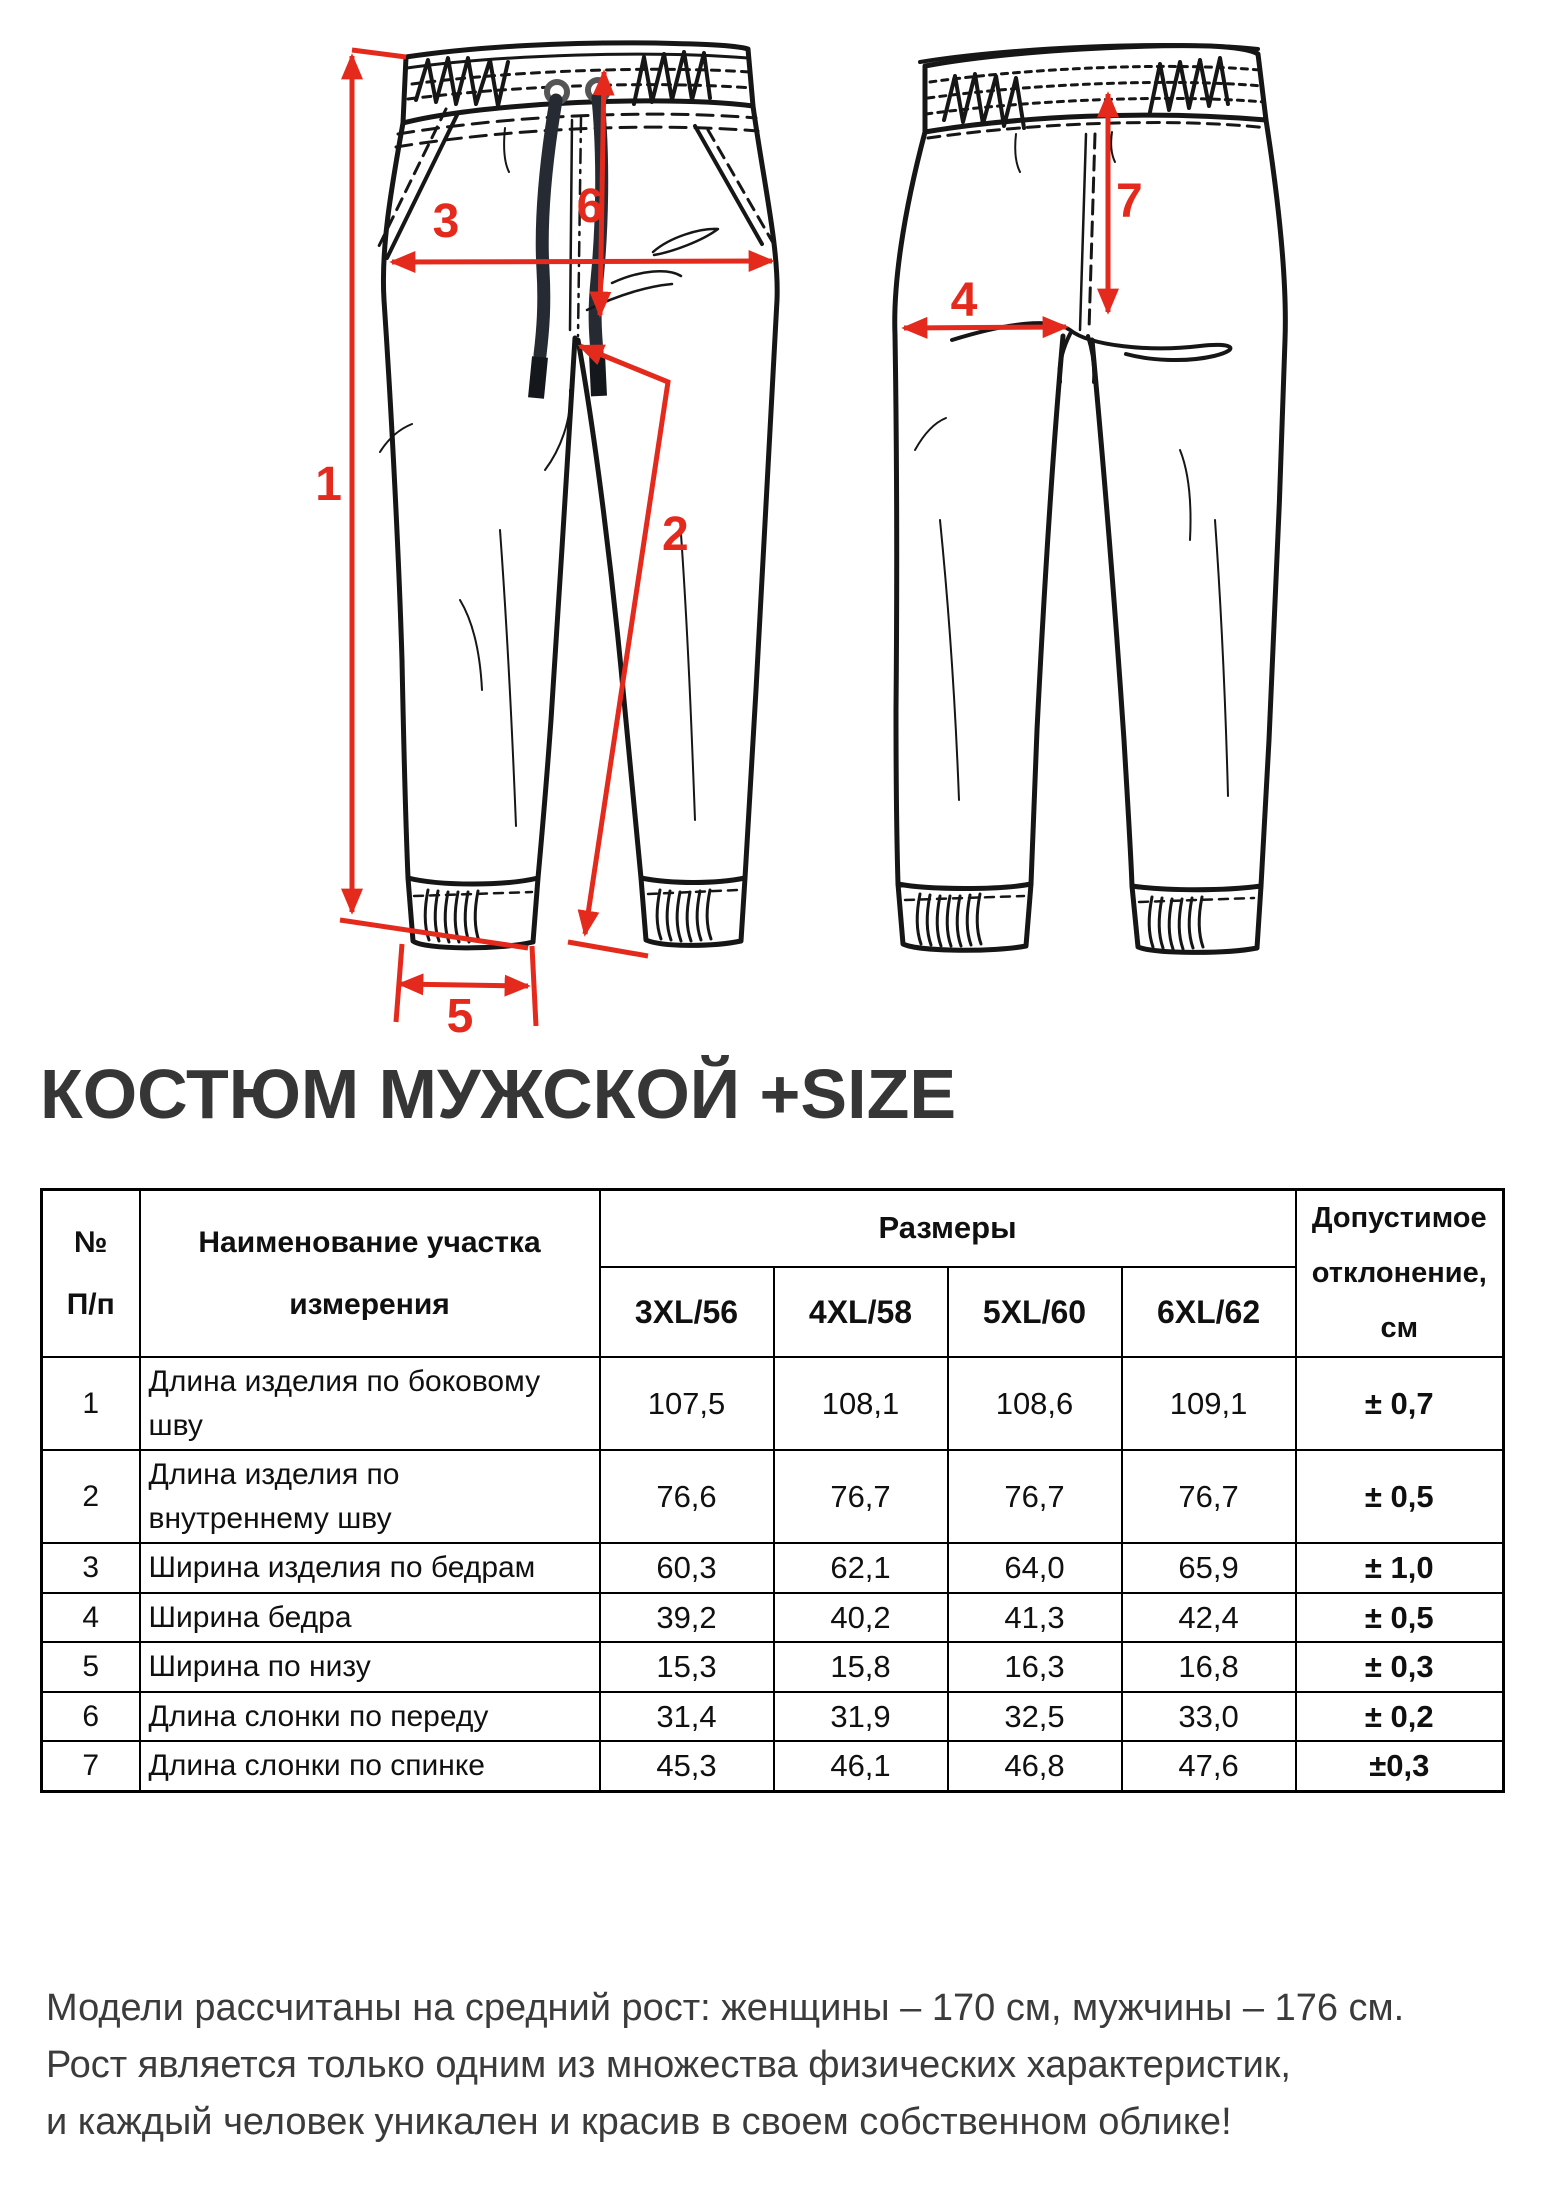  Describe the element at coordinates (860, 1568) in the screenshot. I see `row-value: 62,1` at that location.